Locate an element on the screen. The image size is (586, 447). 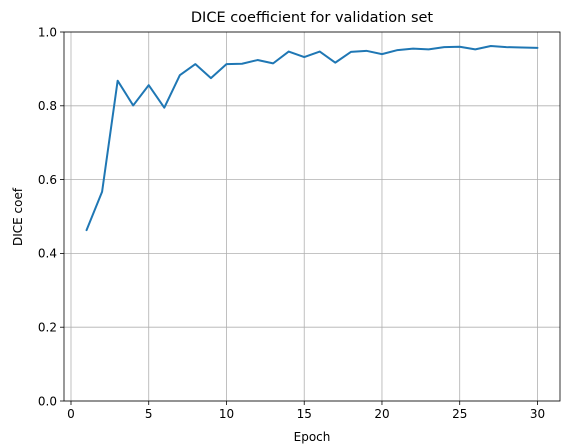
y-tick-label: 0.0 is located at coordinates (47, 401).